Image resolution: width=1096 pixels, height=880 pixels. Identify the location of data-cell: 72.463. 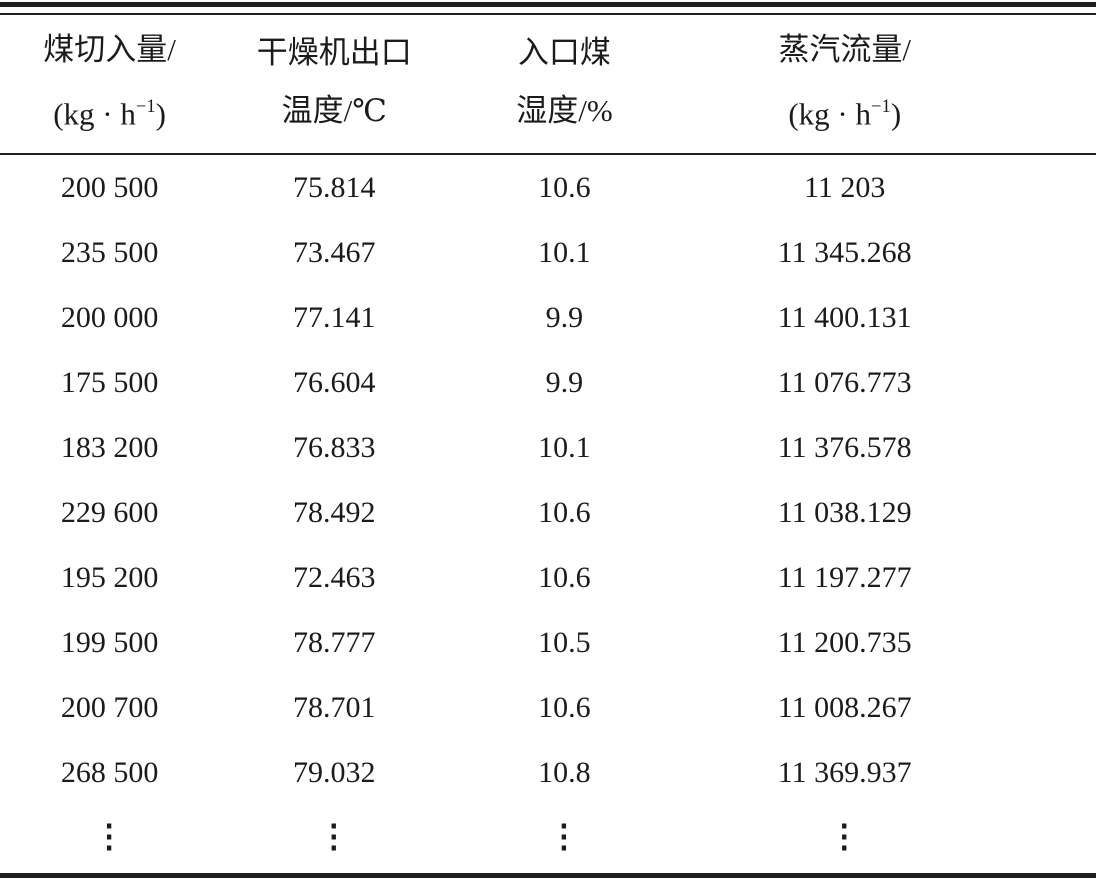
(334, 577).